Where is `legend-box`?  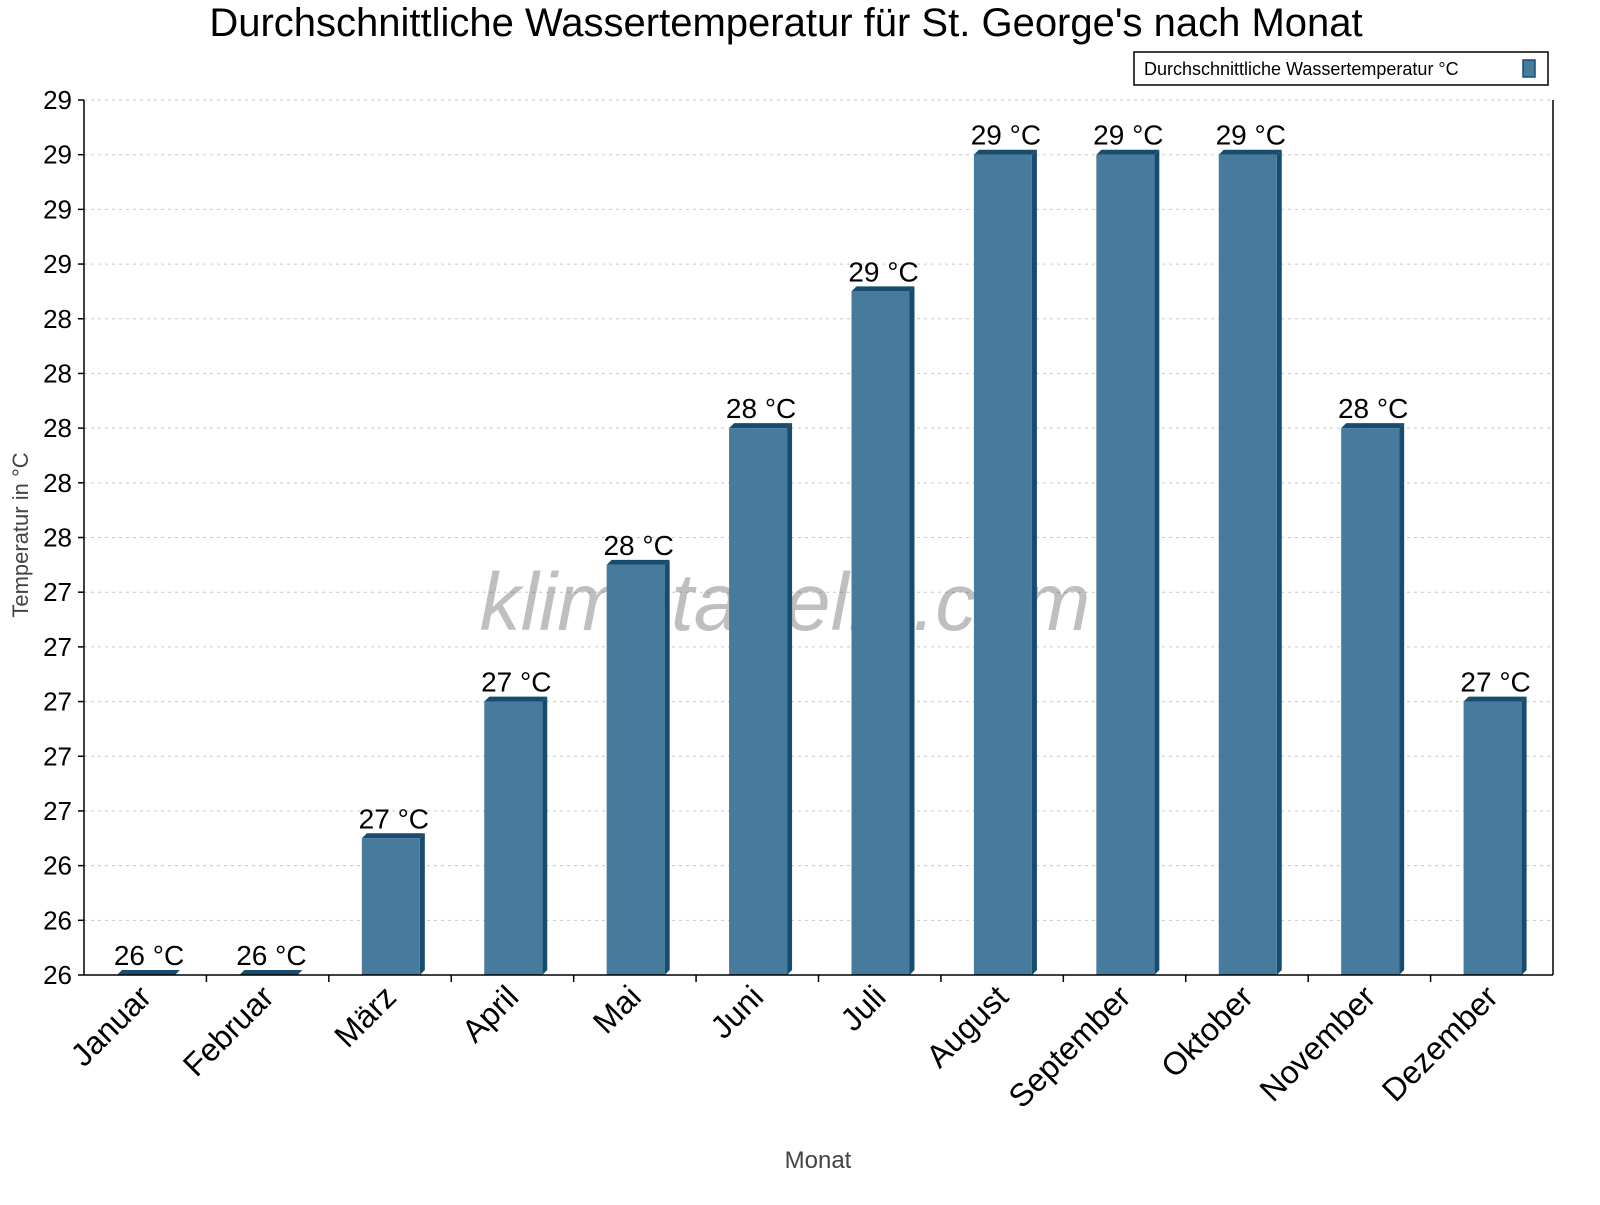
legend-box is located at coordinates (1341, 68).